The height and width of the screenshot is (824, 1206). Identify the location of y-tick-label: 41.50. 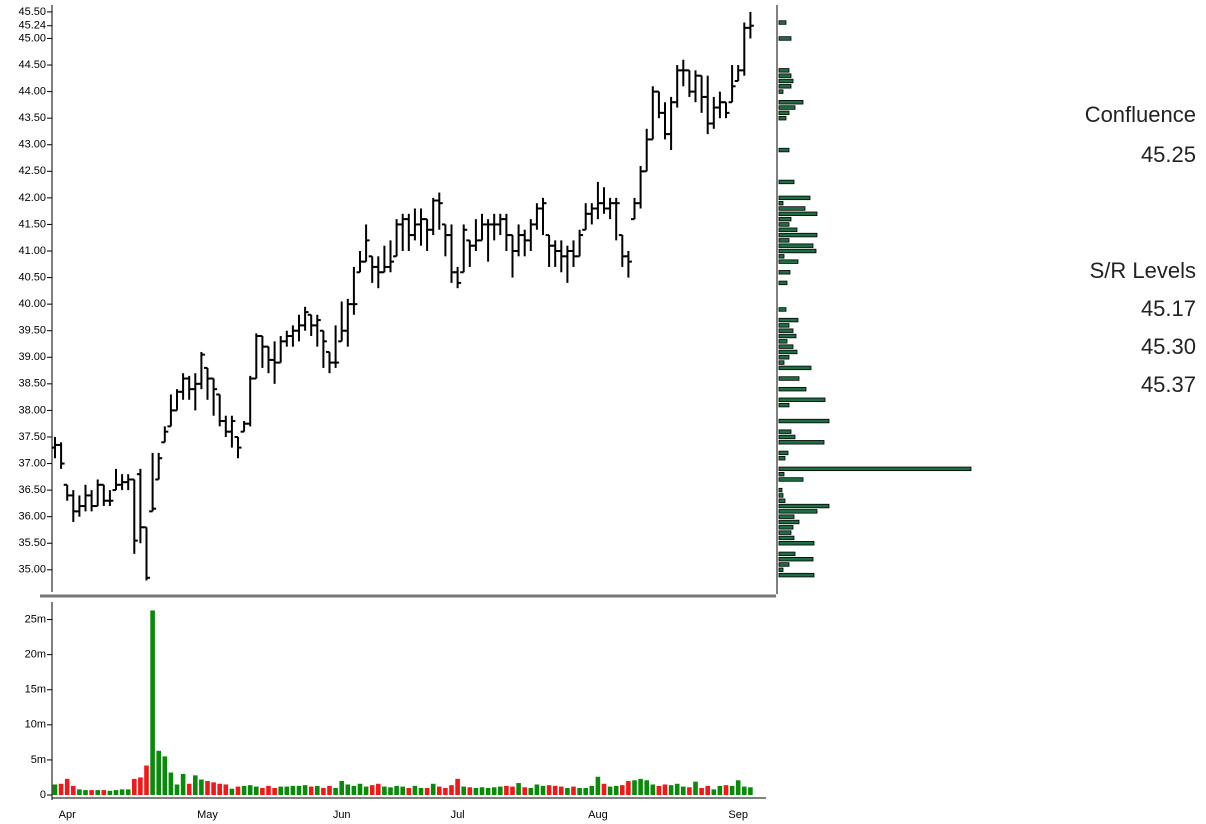
(32, 224).